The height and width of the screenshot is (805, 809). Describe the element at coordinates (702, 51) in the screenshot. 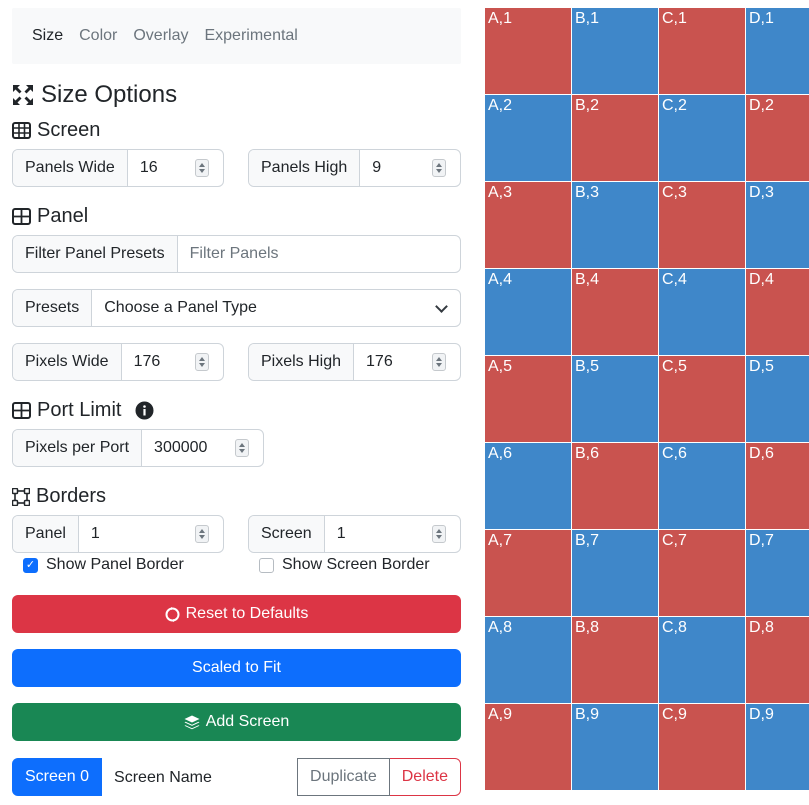

I see `panel-cell: C,1` at that location.